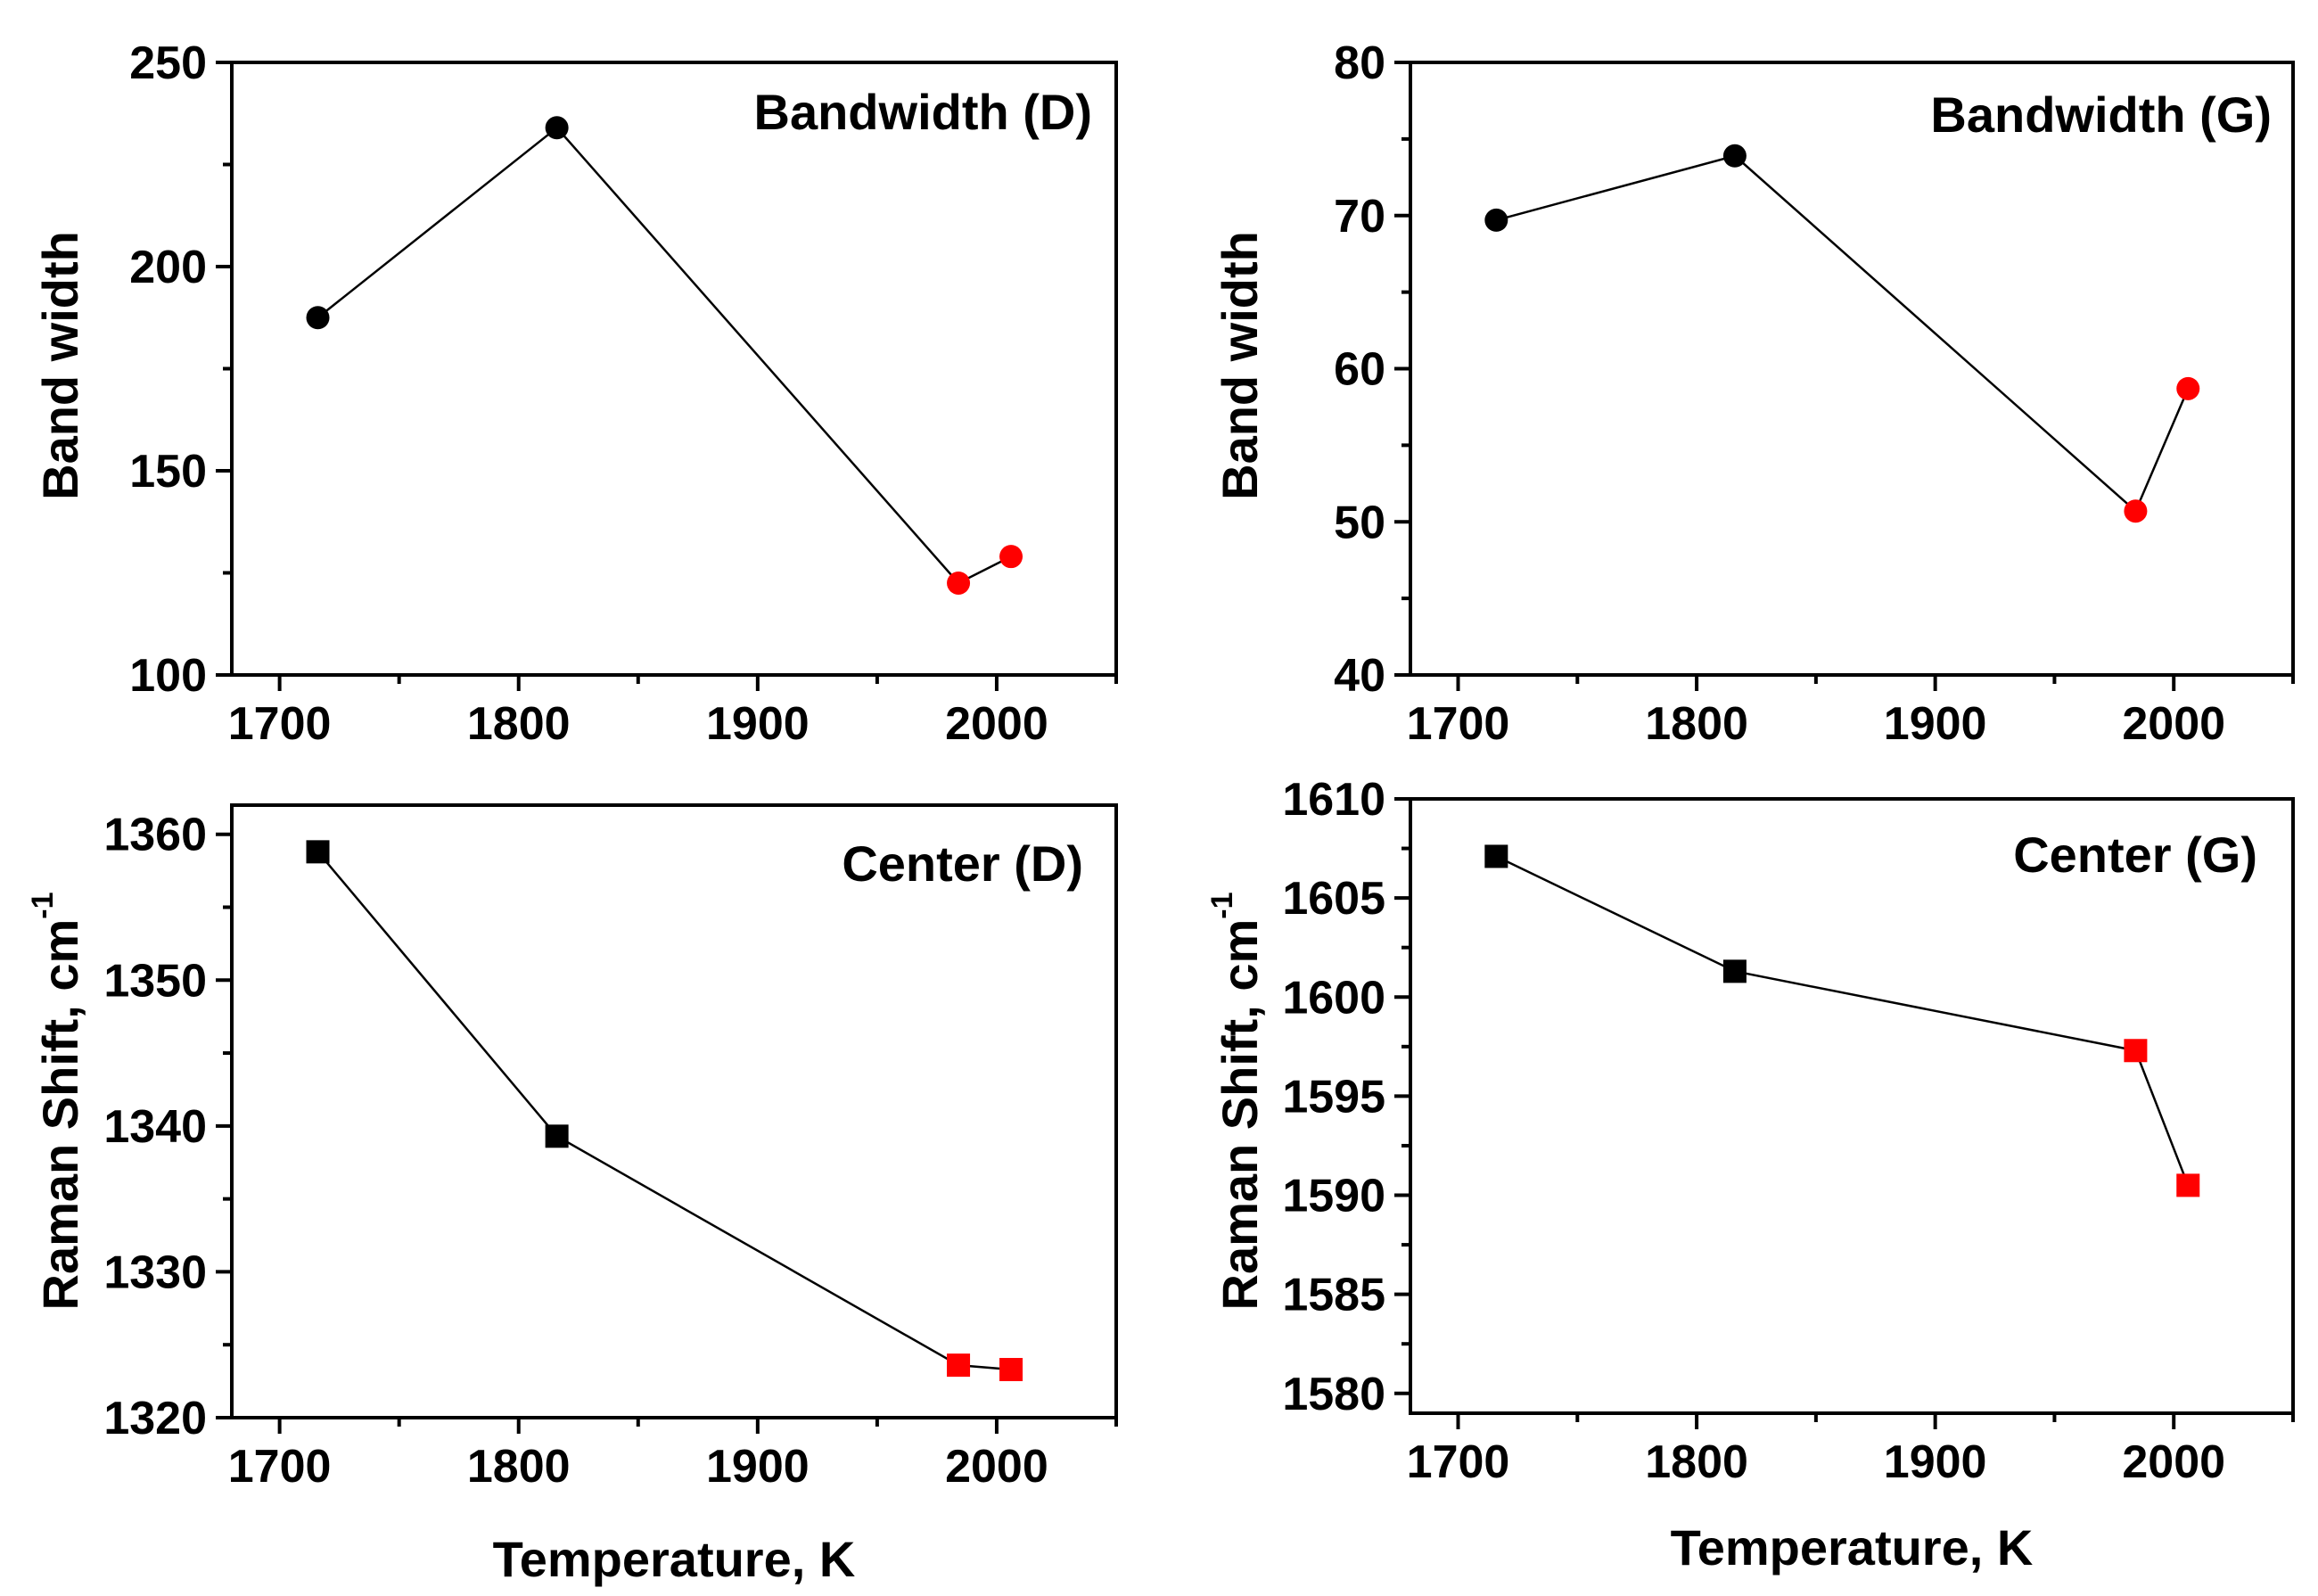 This screenshot has height=1596, width=2318. What do you see at coordinates (1359, 676) in the screenshot?
I see `y-tick-label: 40` at bounding box center [1359, 676].